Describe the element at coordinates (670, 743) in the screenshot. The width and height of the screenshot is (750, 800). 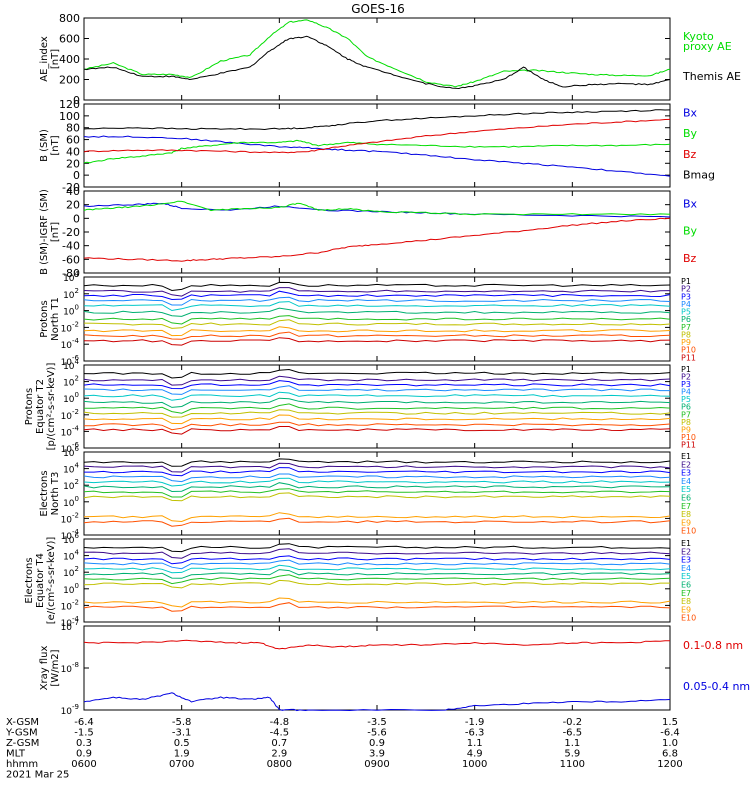
I see `x-row-value: 1.0` at that location.